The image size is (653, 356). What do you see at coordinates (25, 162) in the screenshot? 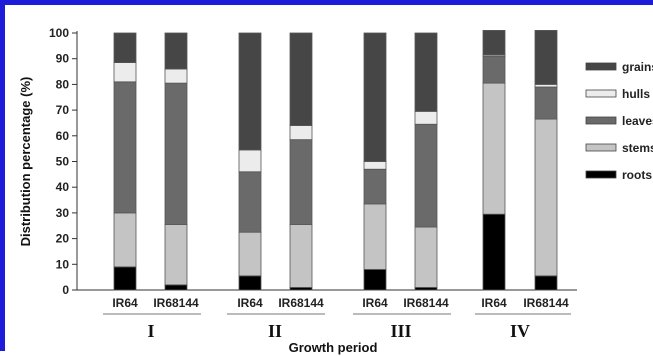
I see `y-axis-title: Distribution percentage (%)` at bounding box center [25, 162].